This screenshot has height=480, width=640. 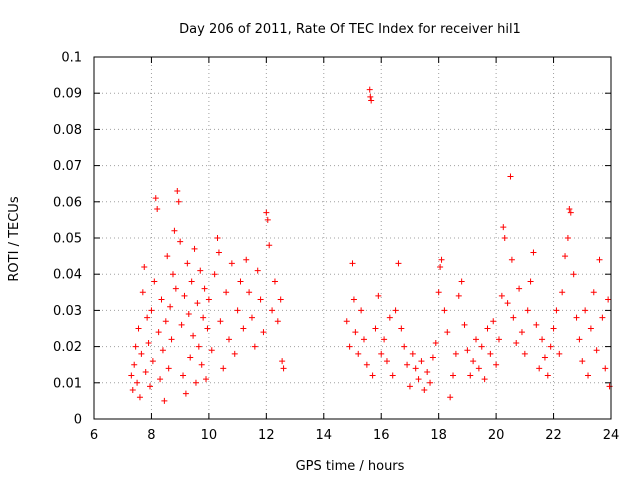 I want to click on y-tick-label: 0.05, so click(x=67, y=239).